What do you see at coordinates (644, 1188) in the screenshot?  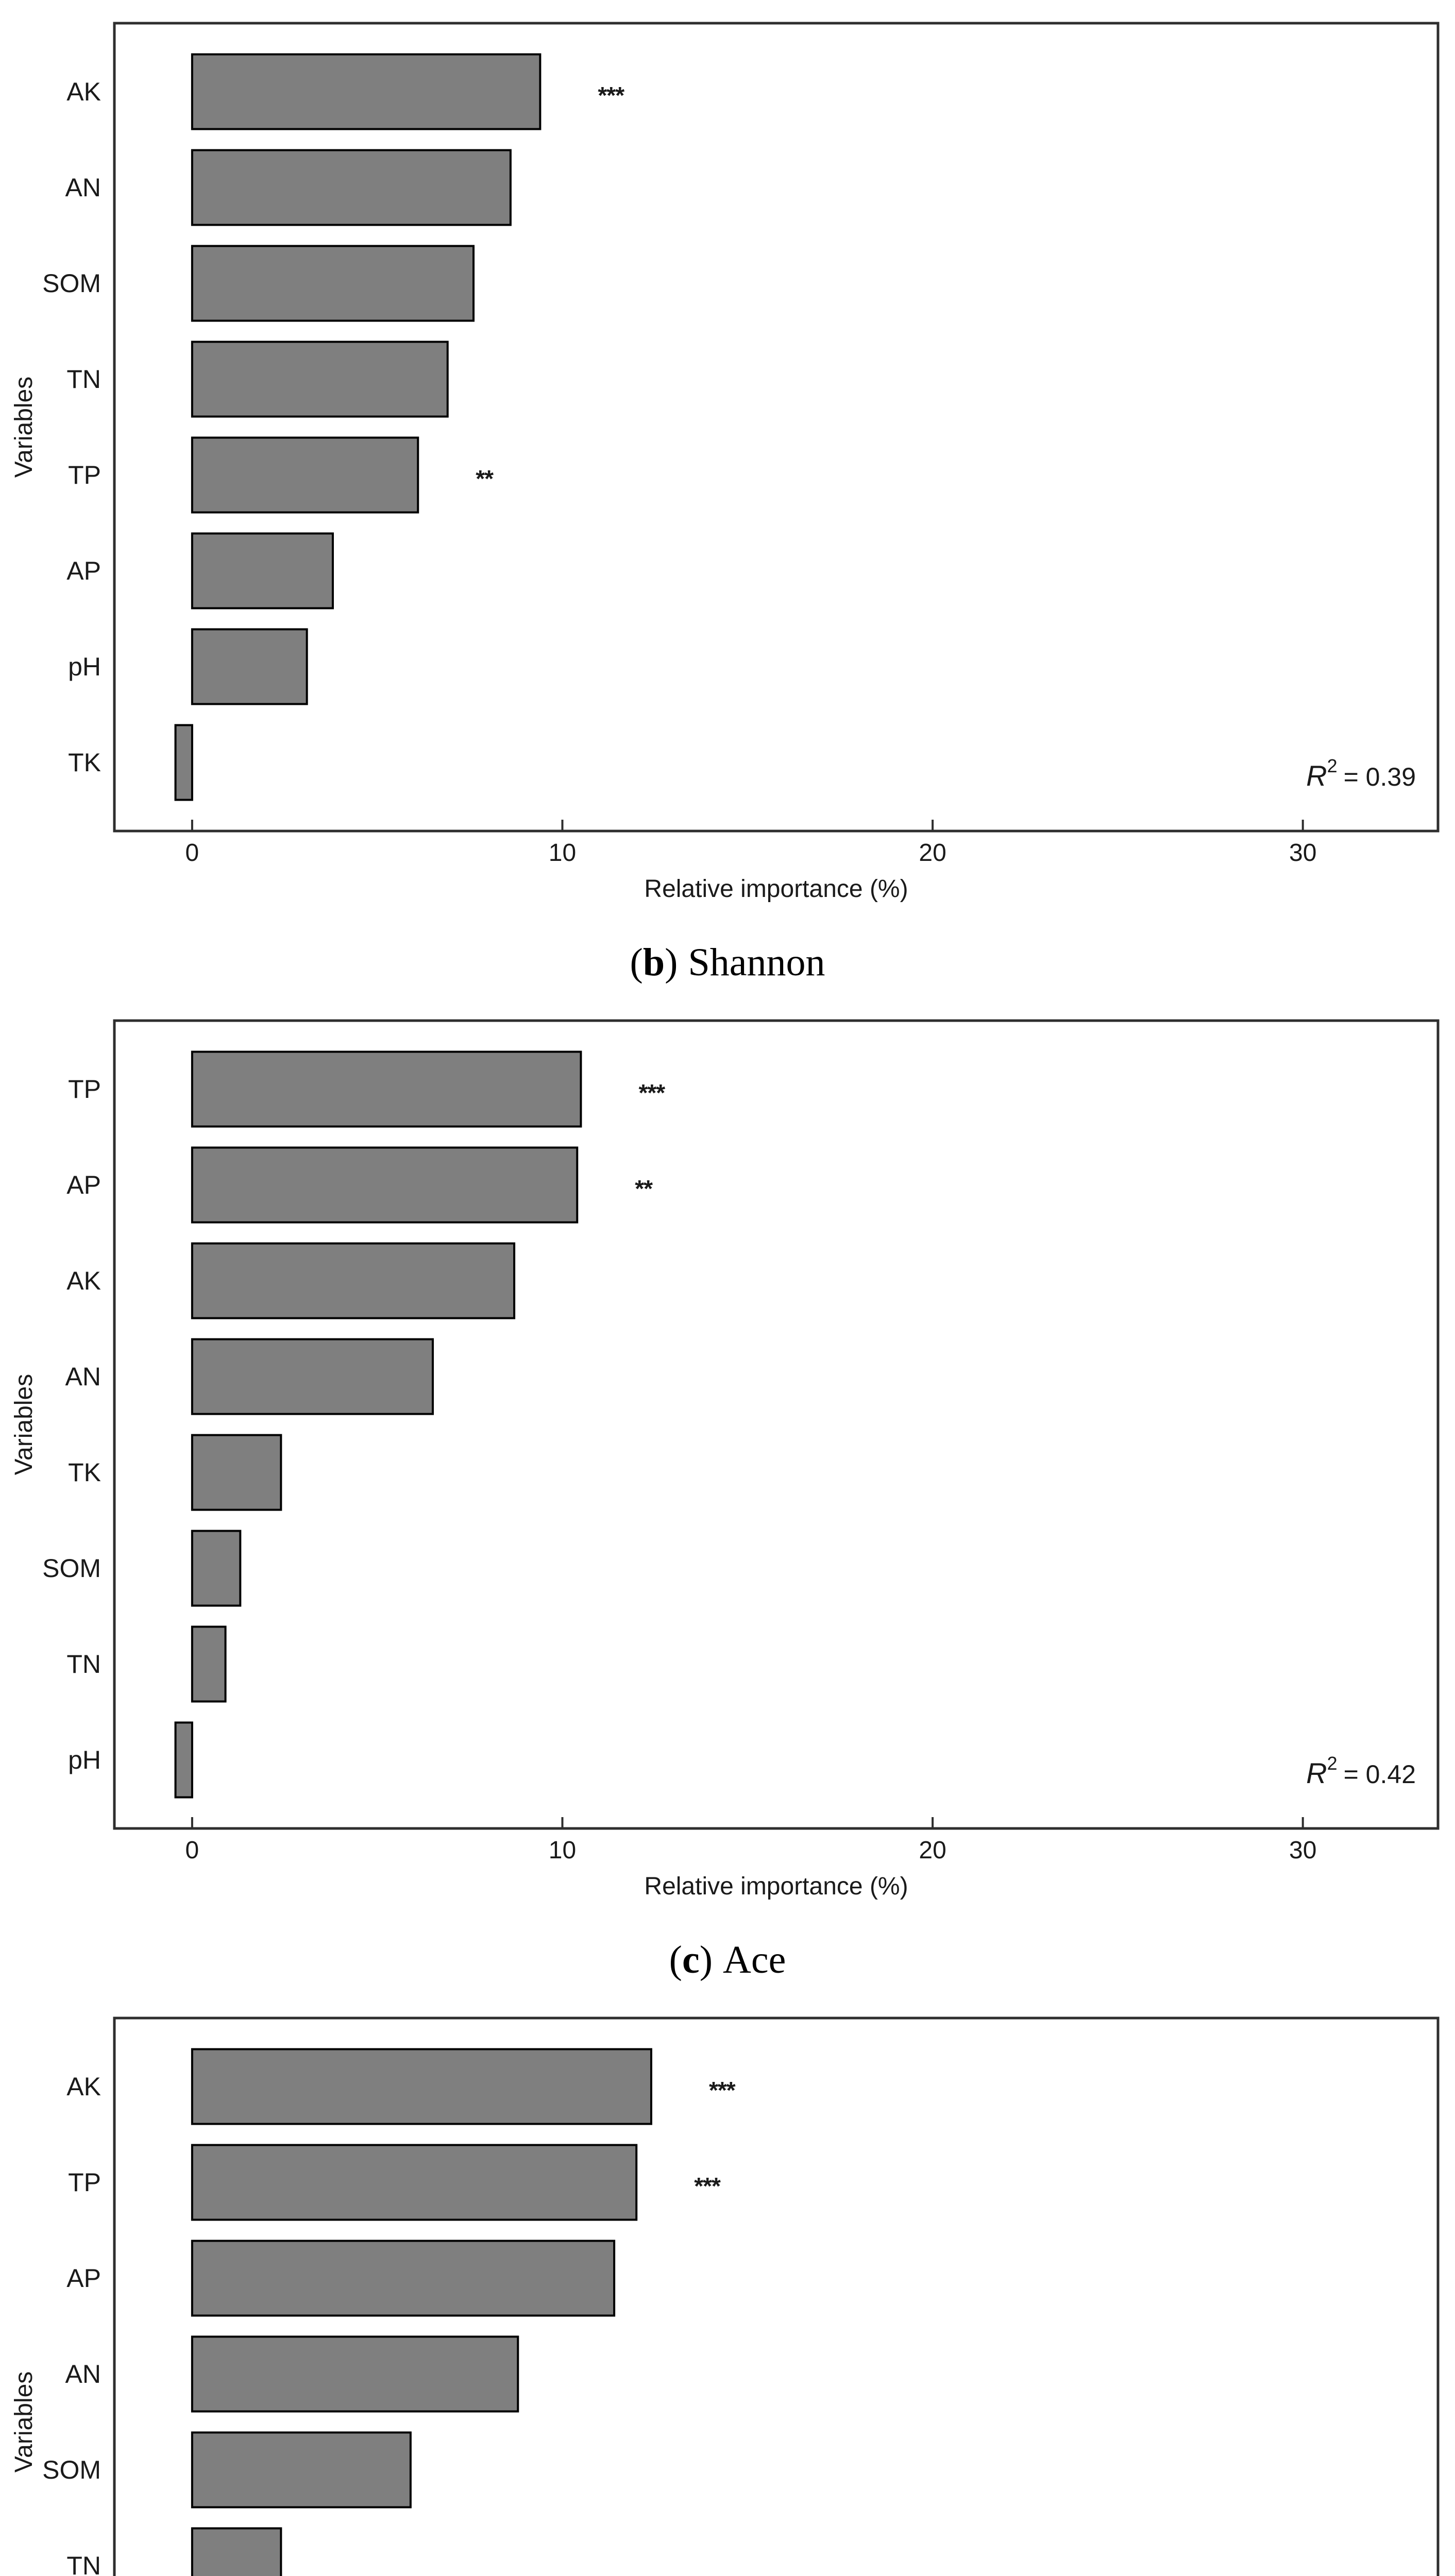 I see `significance-stars-AP: **` at bounding box center [644, 1188].